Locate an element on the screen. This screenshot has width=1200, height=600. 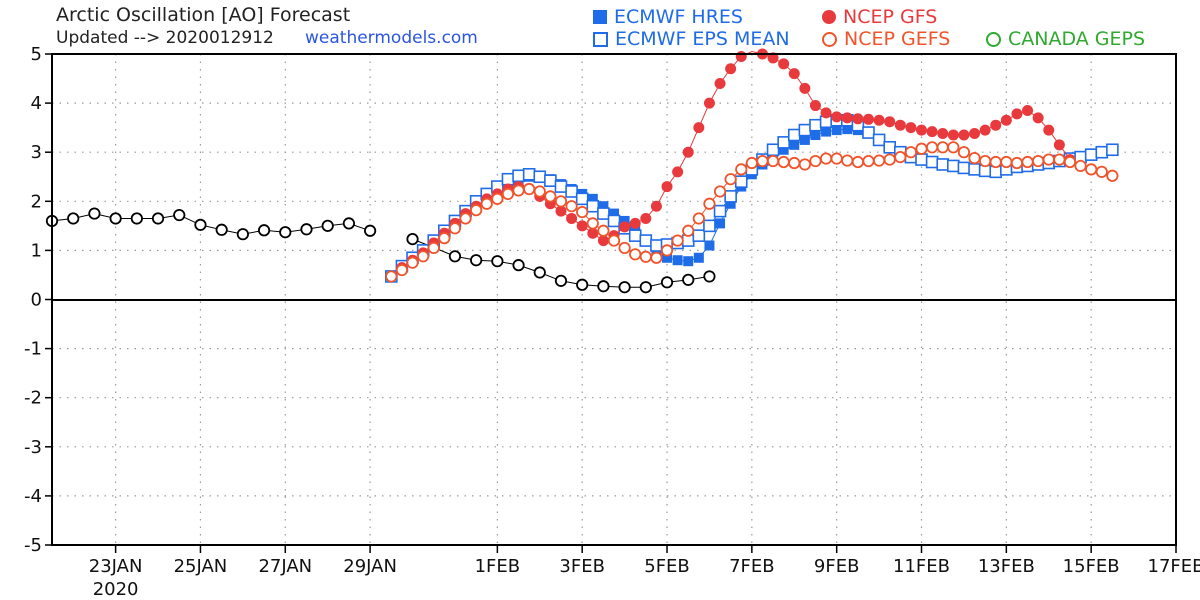
x-tick-label: 23JAN is located at coordinates (116, 566).